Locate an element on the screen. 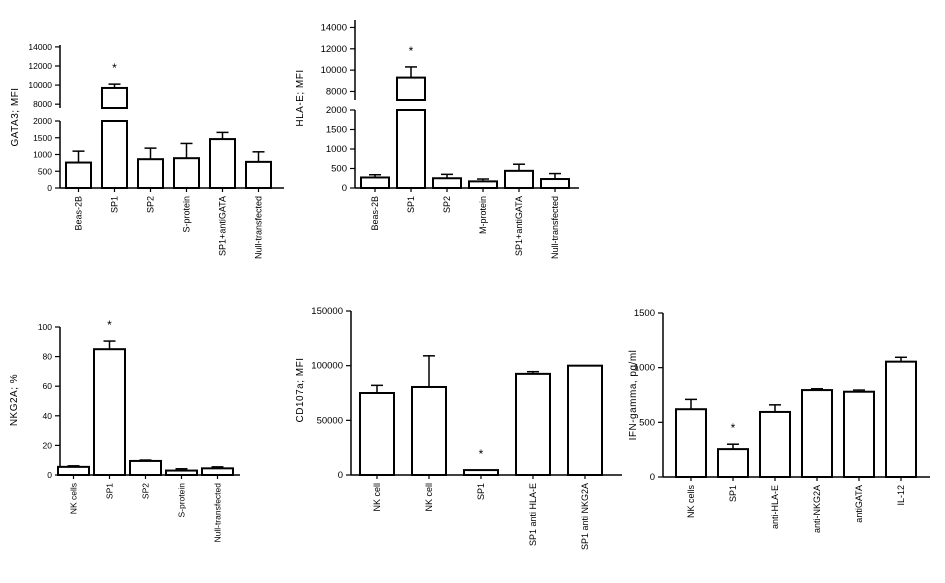 The image size is (945, 583). x-category-label: antiGATA is located at coordinates (859, 504).